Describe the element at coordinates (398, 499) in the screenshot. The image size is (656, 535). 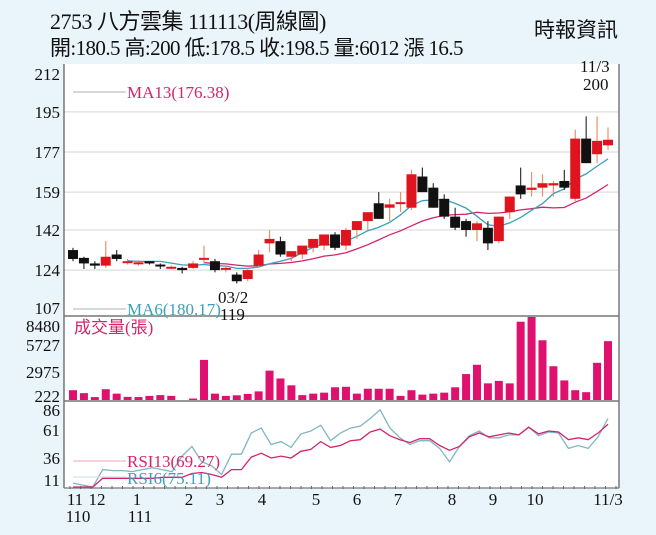
I see `x-tick: 7` at that location.